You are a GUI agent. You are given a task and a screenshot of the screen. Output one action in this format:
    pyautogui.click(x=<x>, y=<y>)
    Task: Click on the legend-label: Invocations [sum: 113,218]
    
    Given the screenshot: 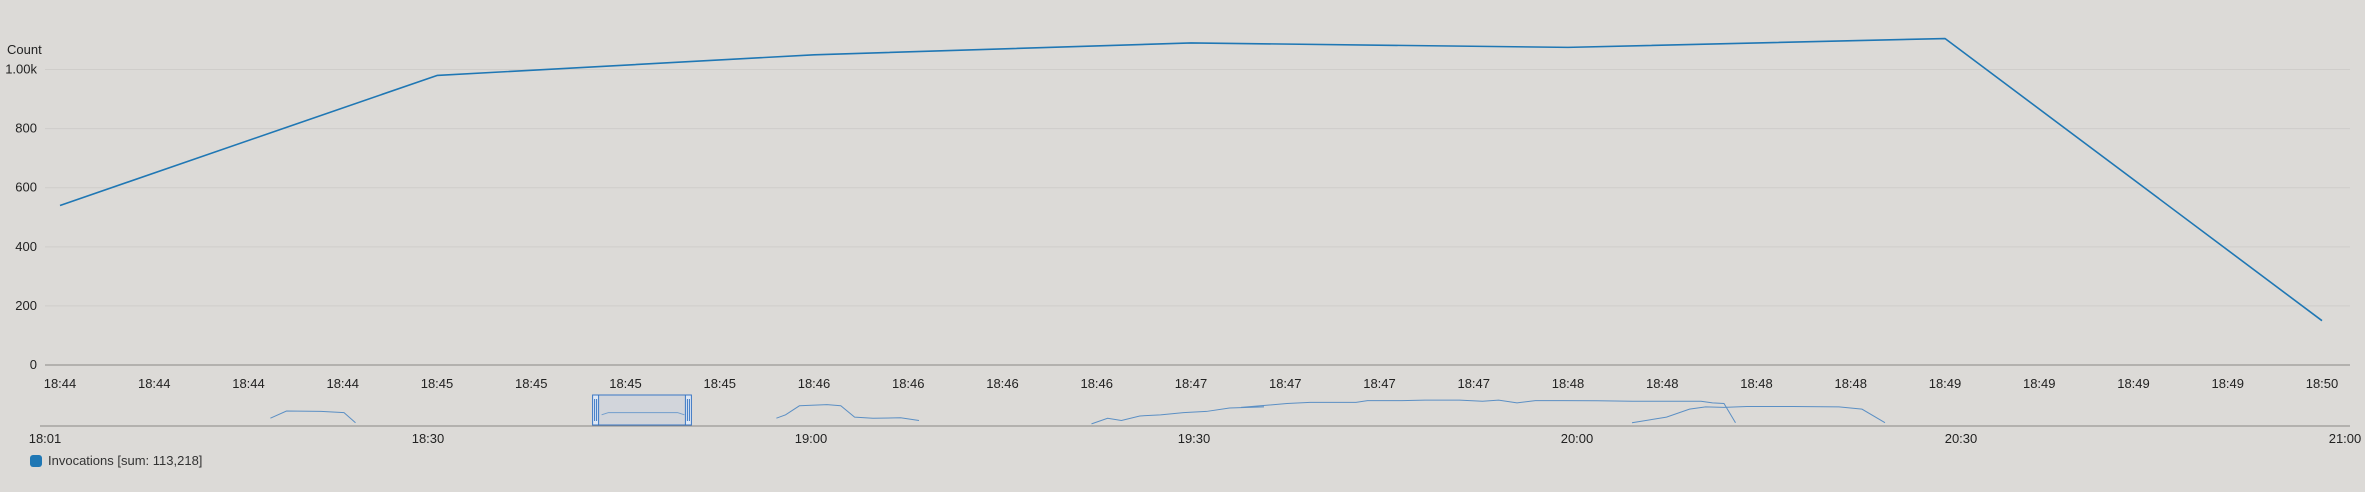 What is the action you would take?
    pyautogui.click(x=125, y=460)
    